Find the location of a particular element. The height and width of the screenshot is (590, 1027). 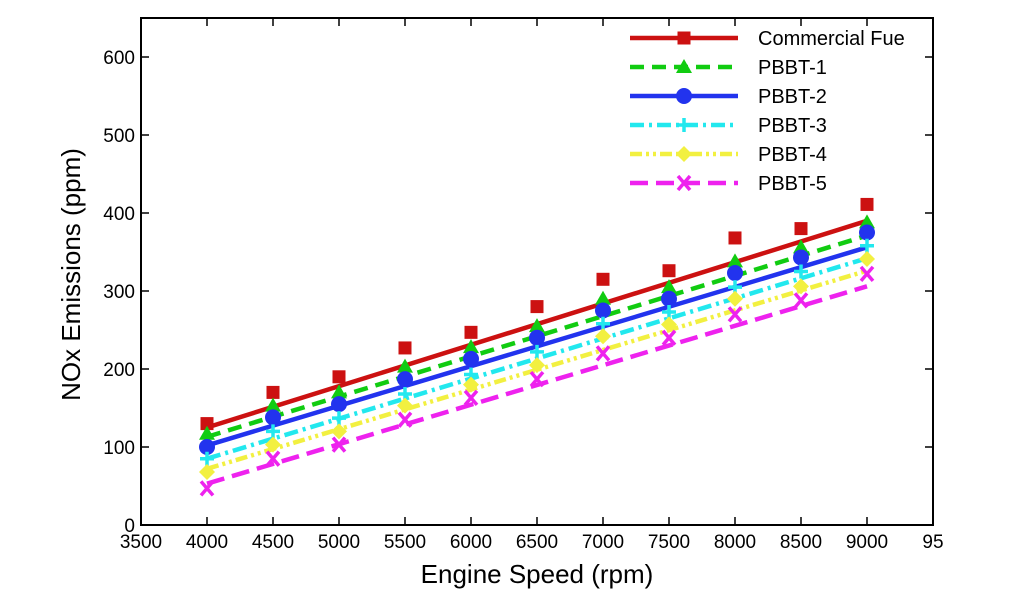

x-tick-label: 4000 is located at coordinates (207, 542).